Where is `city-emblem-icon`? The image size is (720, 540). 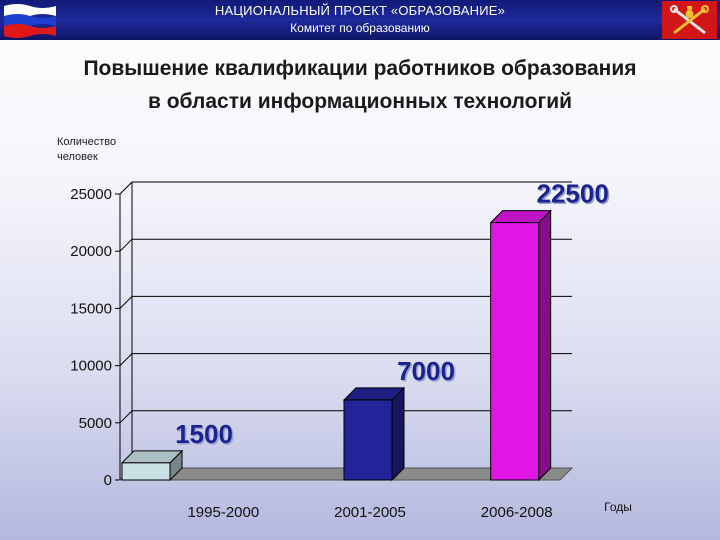
city-emblem-icon is located at coordinates (689, 20).